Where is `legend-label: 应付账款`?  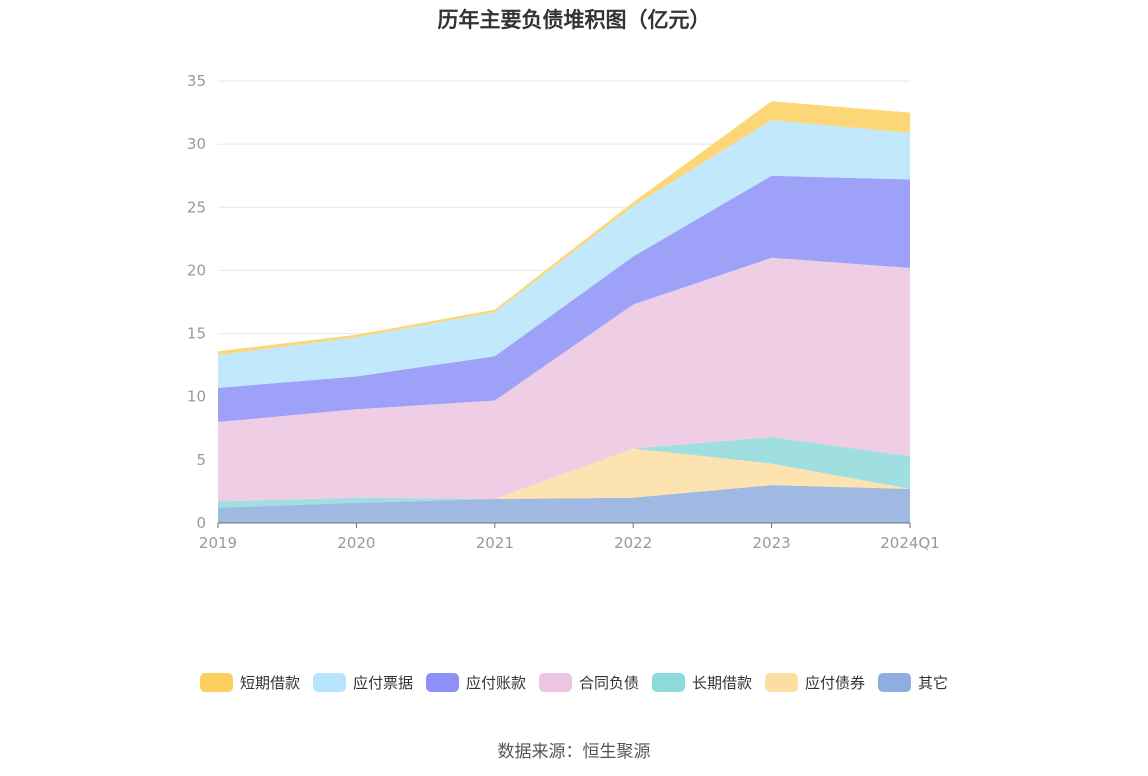 legend-label: 应付账款 is located at coordinates (495, 683).